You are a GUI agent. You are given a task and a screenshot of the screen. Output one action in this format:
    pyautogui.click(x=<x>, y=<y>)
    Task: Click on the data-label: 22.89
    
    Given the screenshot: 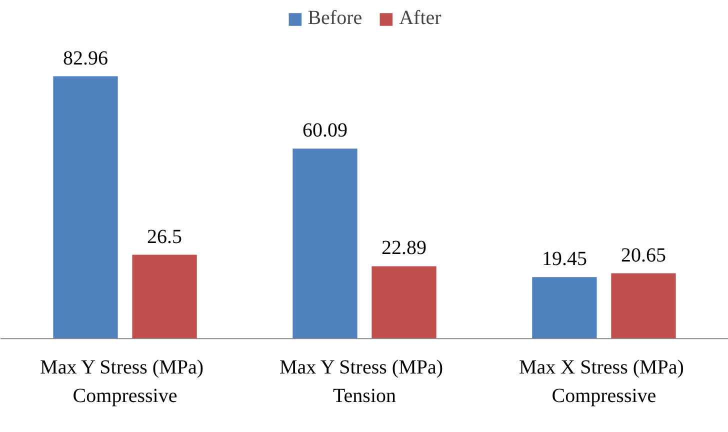 What is the action you would take?
    pyautogui.click(x=404, y=248)
    